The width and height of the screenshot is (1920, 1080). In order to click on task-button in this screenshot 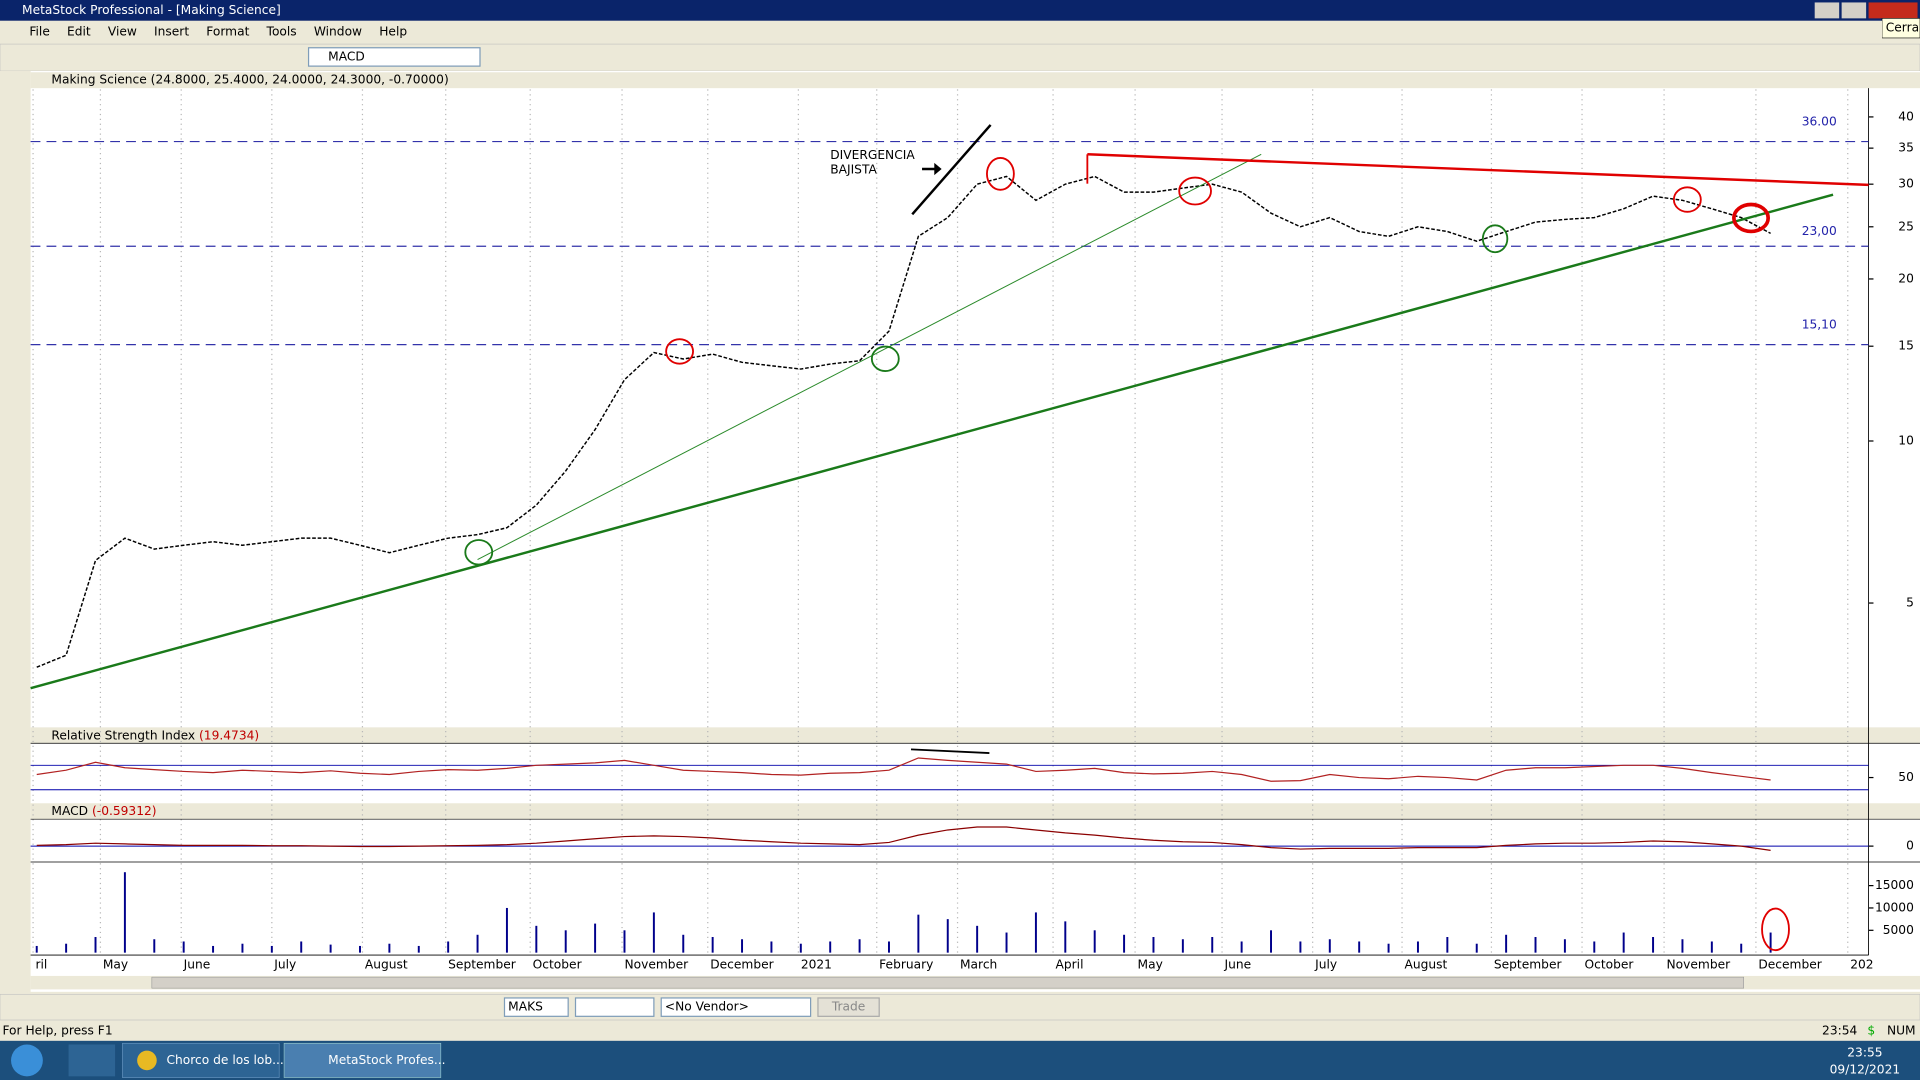, I will do `click(362, 1060)`.